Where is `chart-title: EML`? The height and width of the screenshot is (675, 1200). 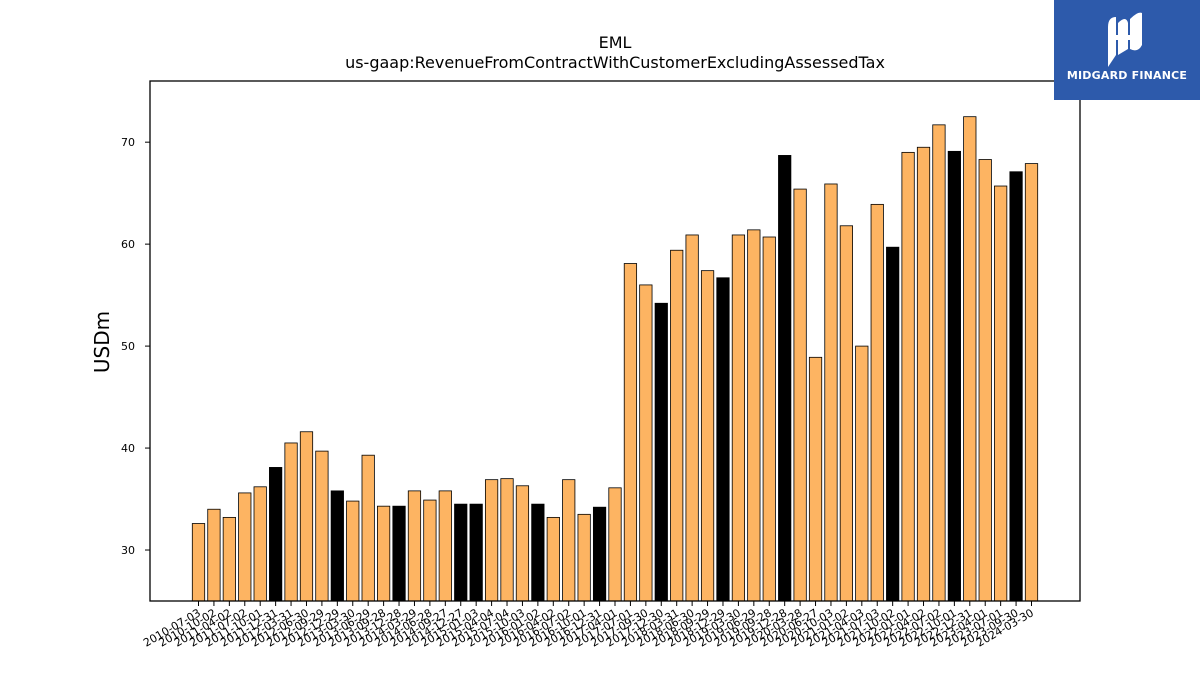 chart-title: EML is located at coordinates (615, 42).